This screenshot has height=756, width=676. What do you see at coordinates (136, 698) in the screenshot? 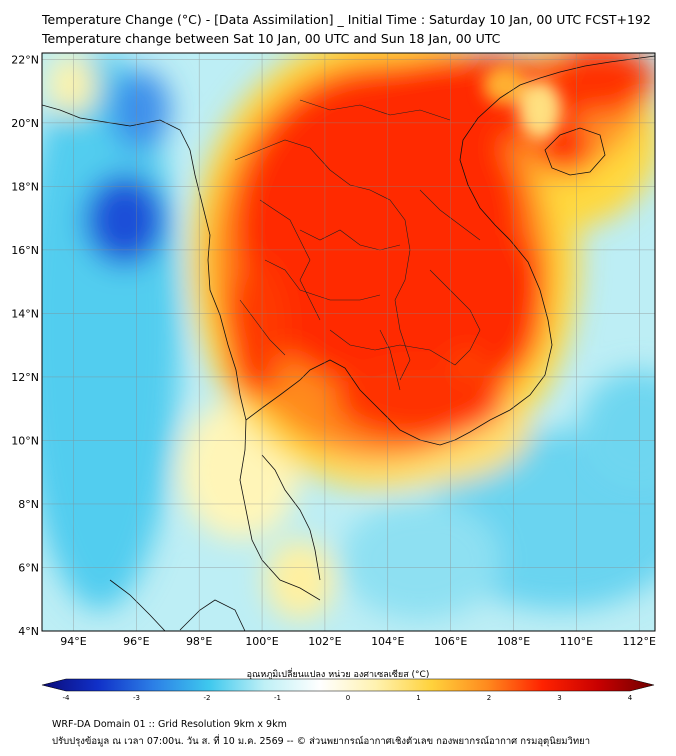
I see `colorbar-tick-label: -3` at bounding box center [136, 698].